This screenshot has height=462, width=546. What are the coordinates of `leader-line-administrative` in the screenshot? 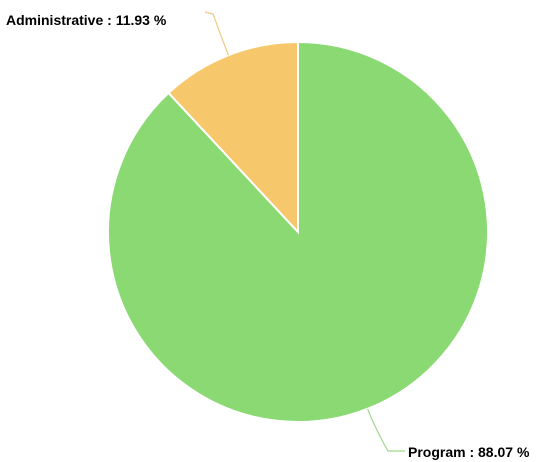 It's located at (217, 33).